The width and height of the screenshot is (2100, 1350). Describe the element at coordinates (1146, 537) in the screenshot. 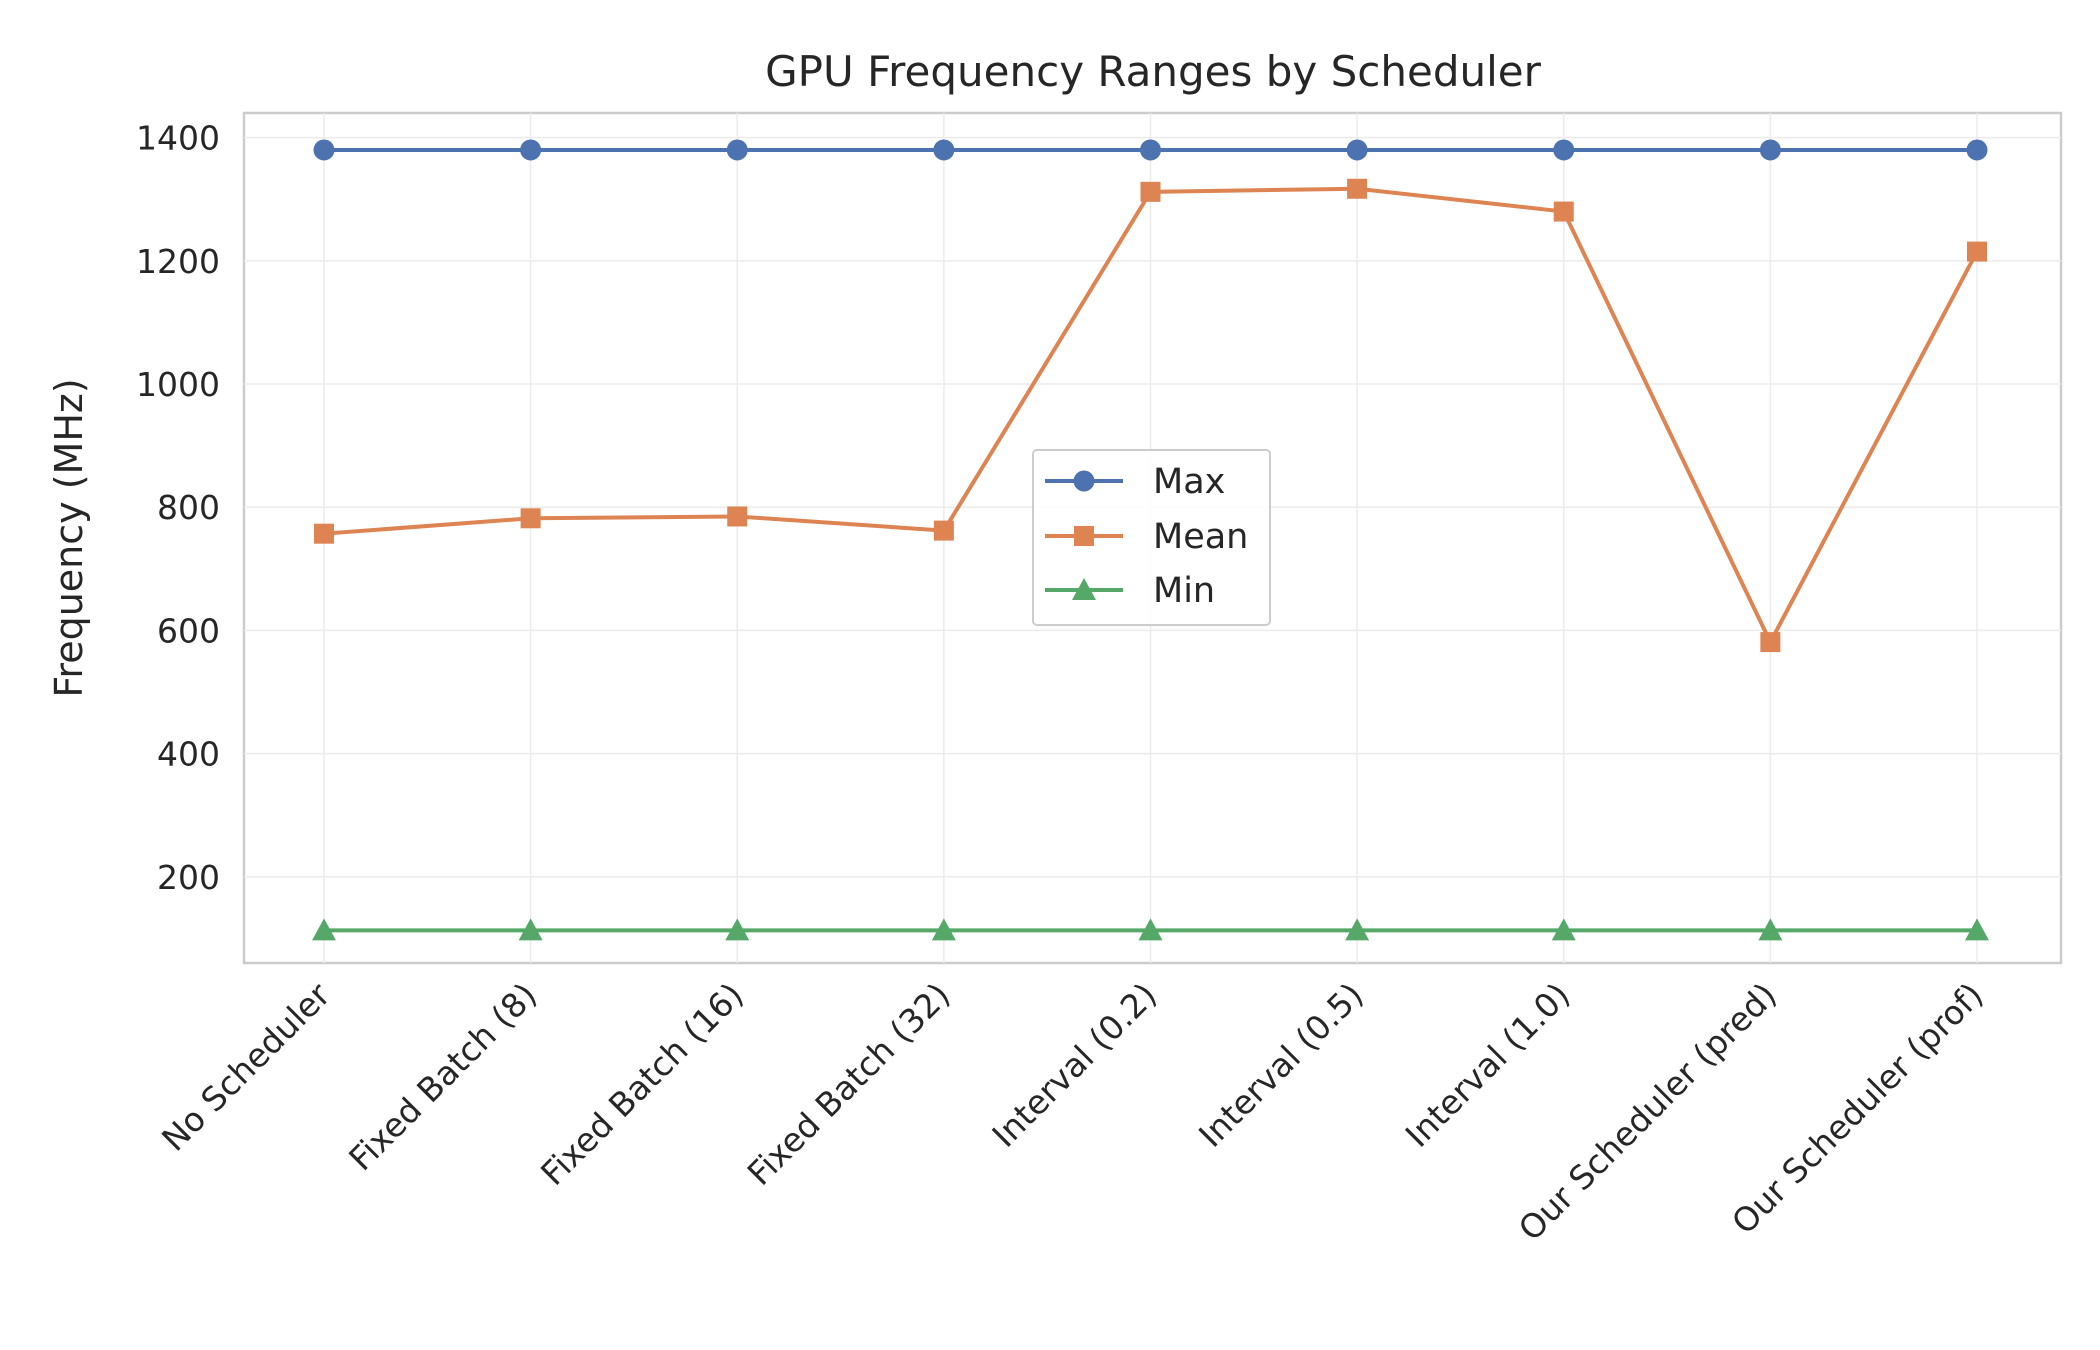

I see `legend-entry-mean: Mean` at that location.